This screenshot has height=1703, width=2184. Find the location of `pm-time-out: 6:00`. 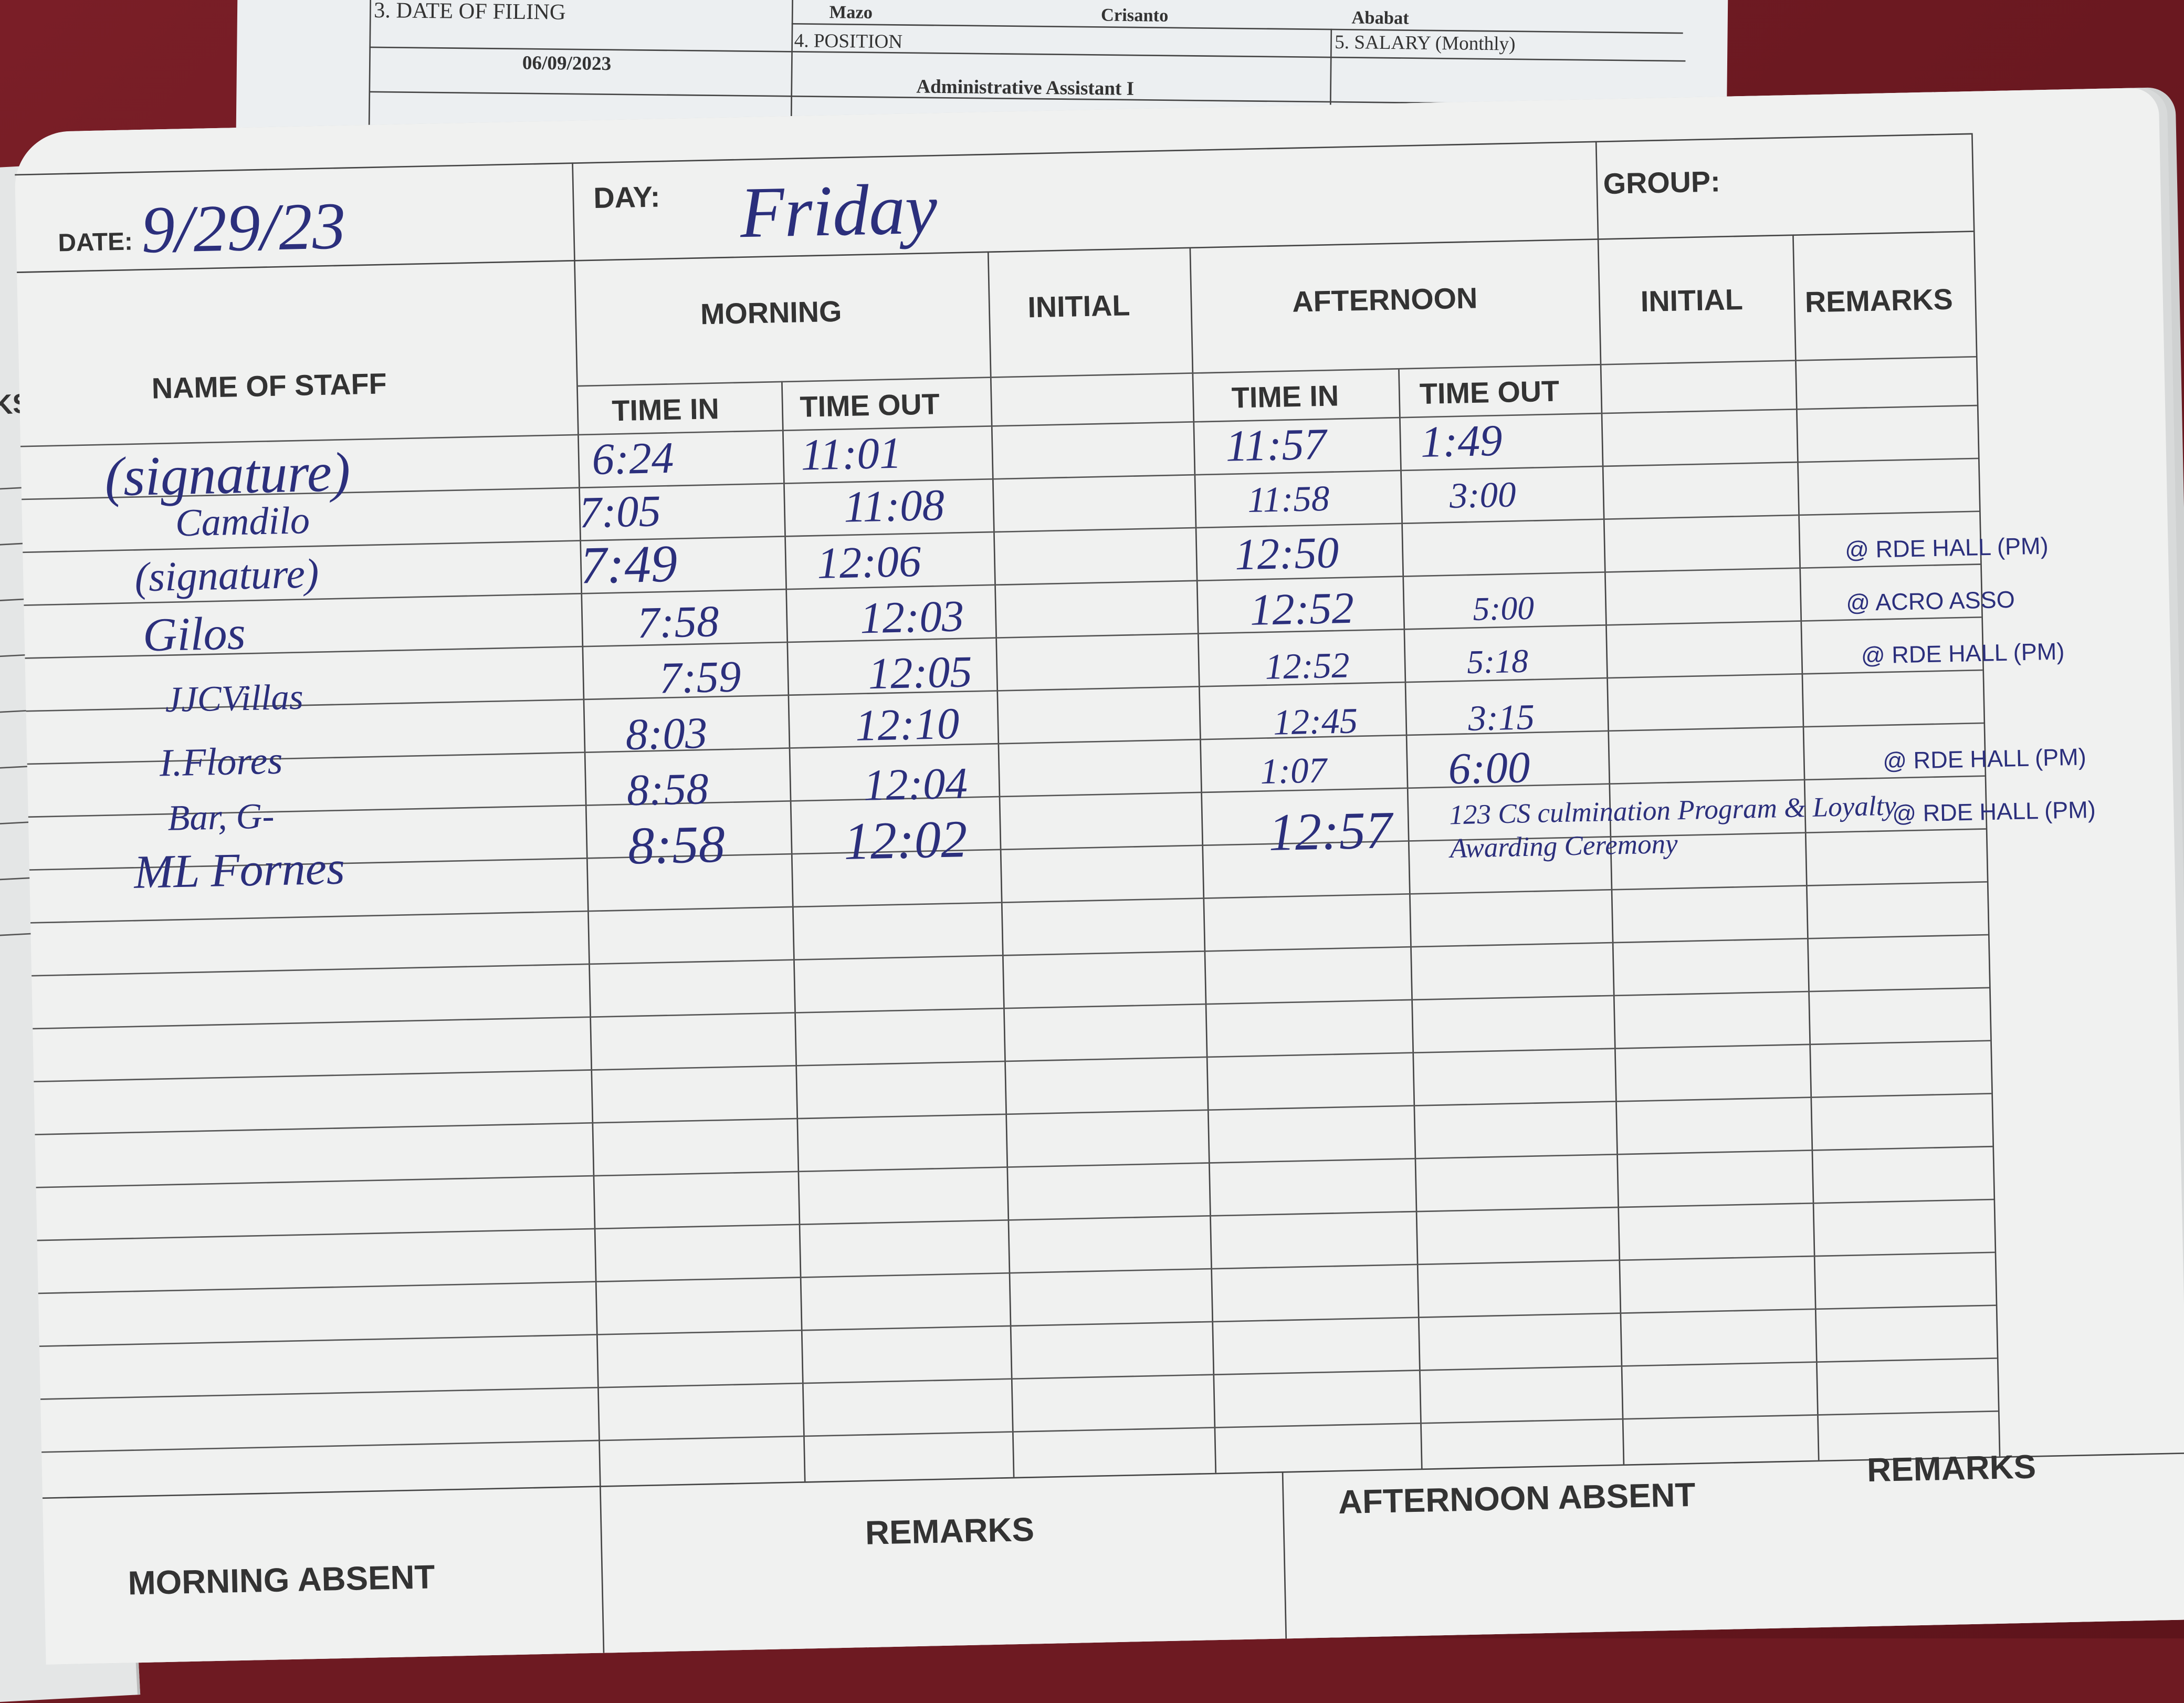

pm-time-out: 6:00 is located at coordinates (1489, 768).